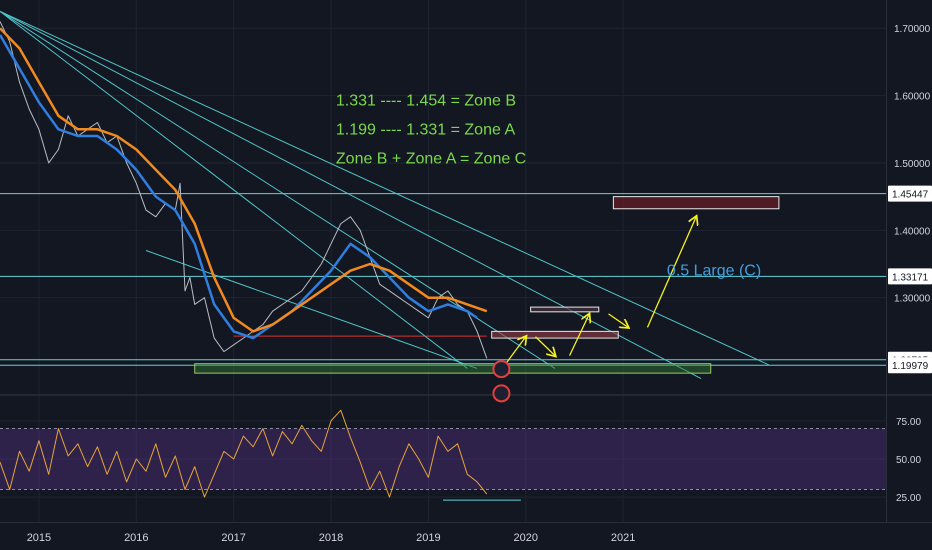  I want to click on x-tick-label: 2016, so click(136, 538).